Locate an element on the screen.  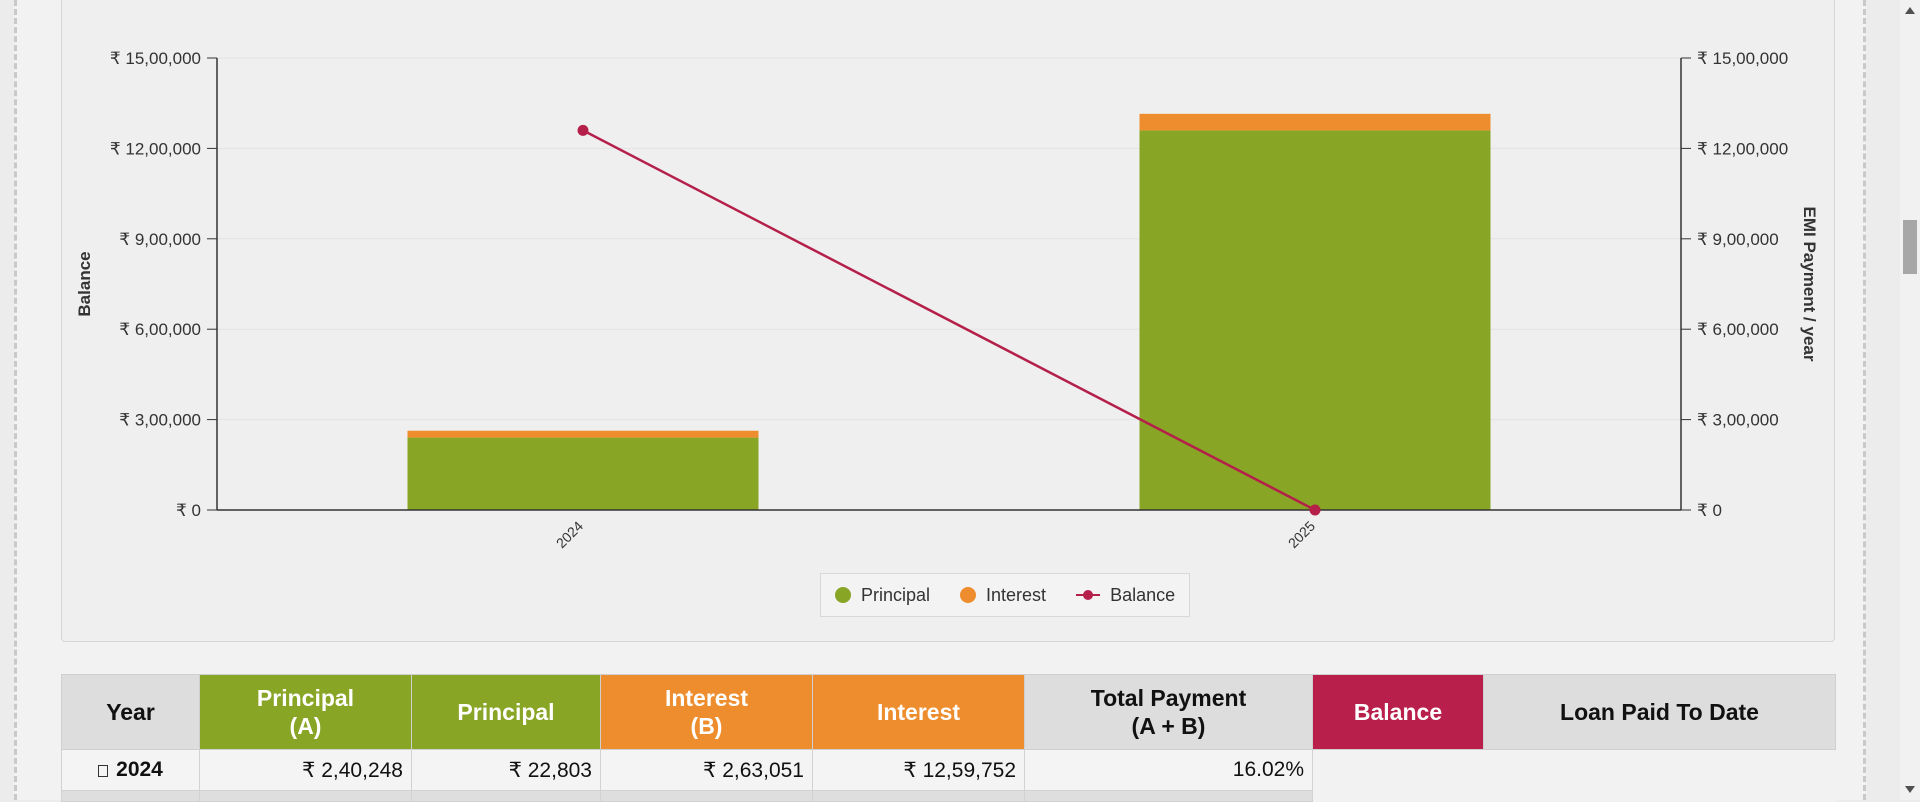
x-tick-label: 2024 is located at coordinates (569, 534).